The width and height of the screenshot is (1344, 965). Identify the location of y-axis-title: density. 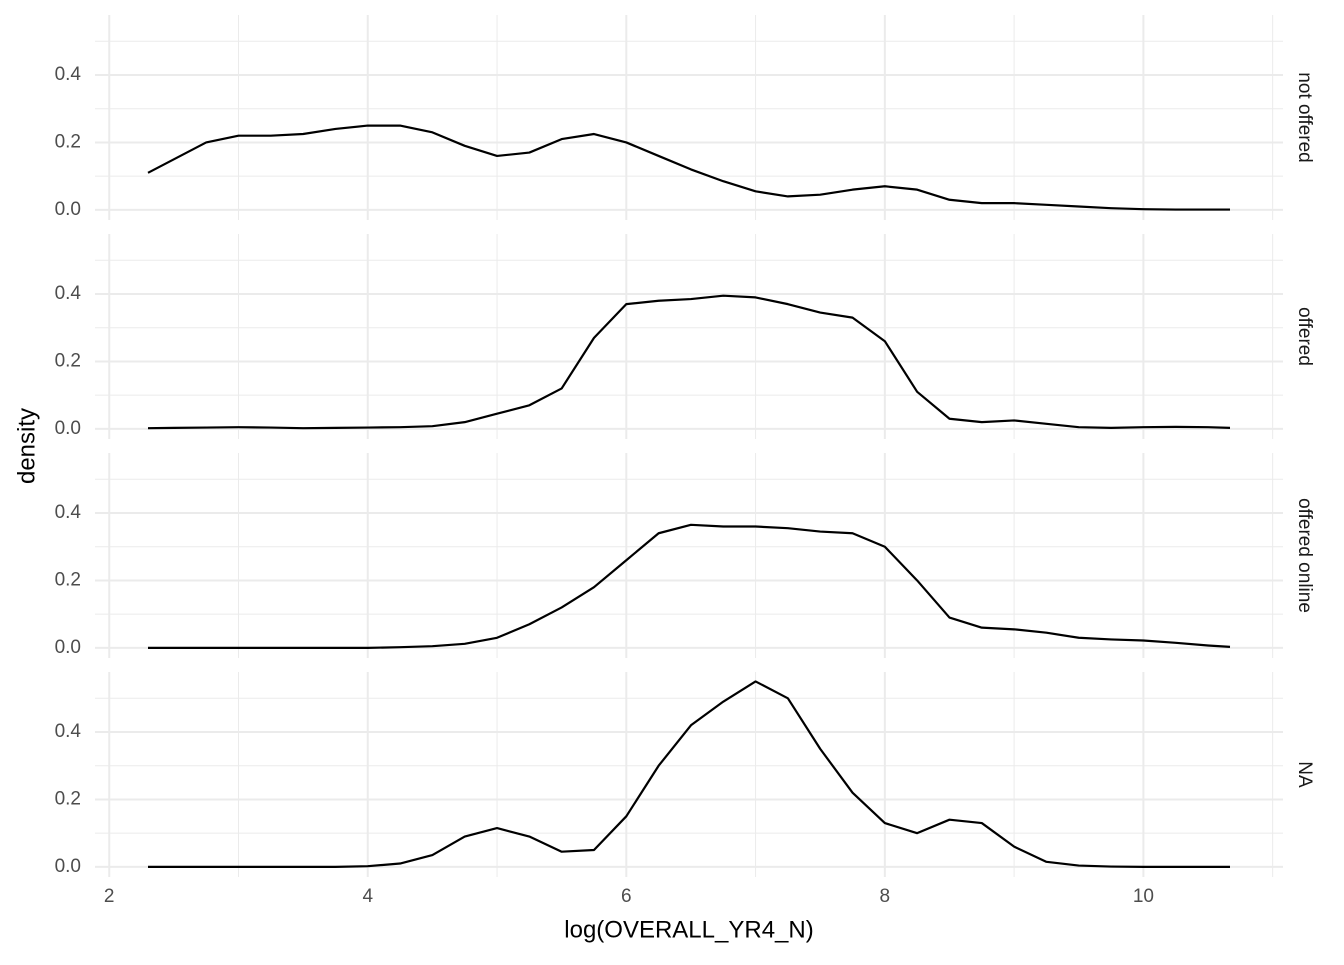
(26, 446).